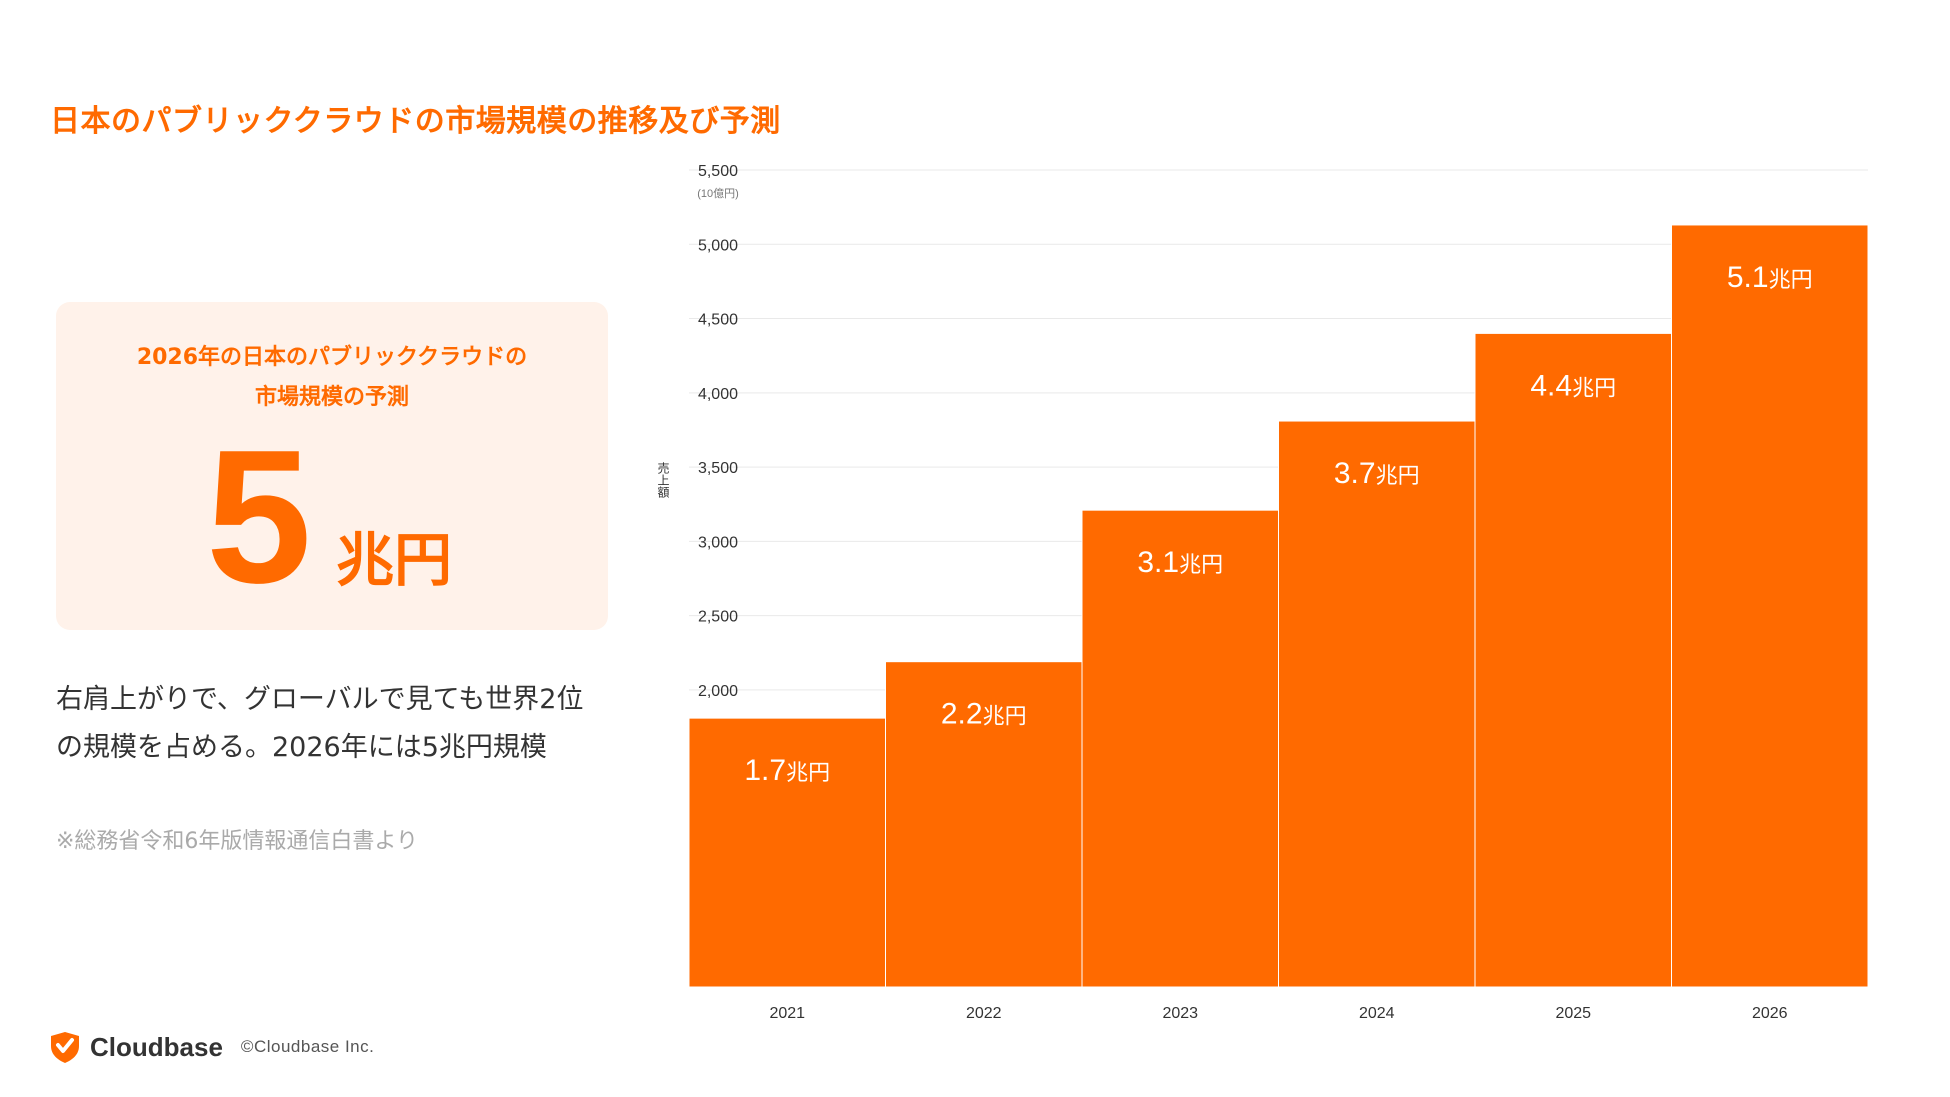  Describe the element at coordinates (1573, 1013) in the screenshot. I see `x-tick-label: 2025` at that location.